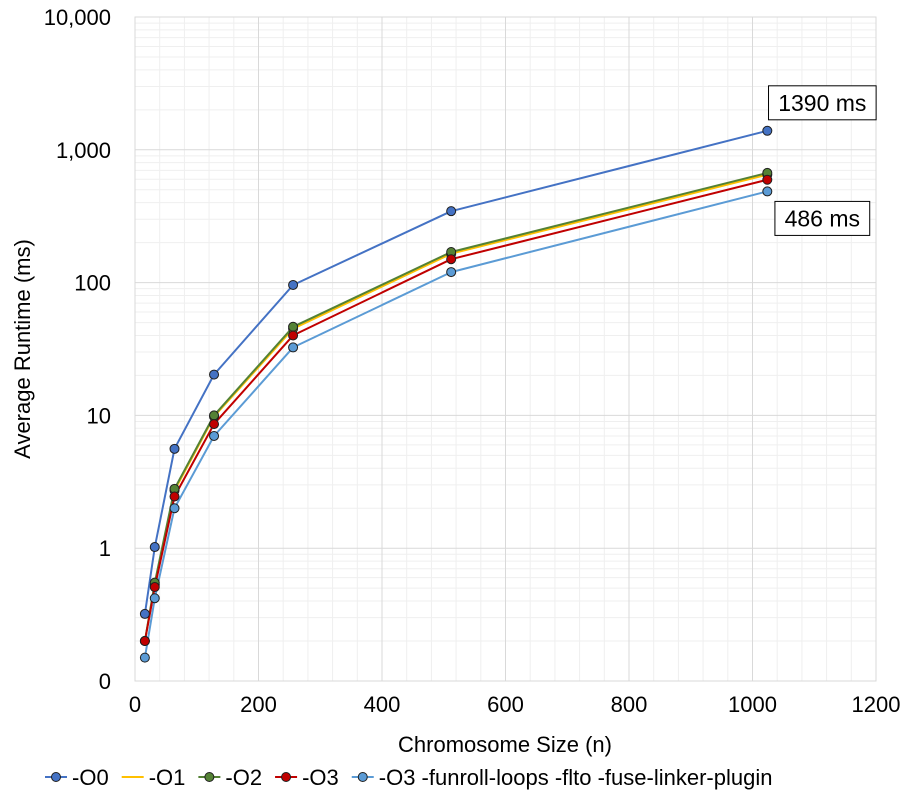 The image size is (909, 804). What do you see at coordinates (629, 704) in the screenshot?
I see `x-tick-label: 800` at bounding box center [629, 704].